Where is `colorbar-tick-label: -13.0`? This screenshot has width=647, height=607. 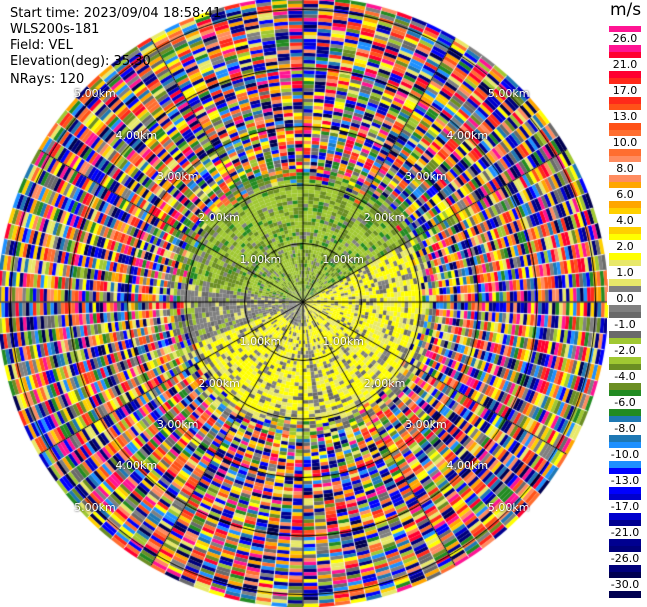 colorbar-tick-label: -13.0 is located at coordinates (625, 480).